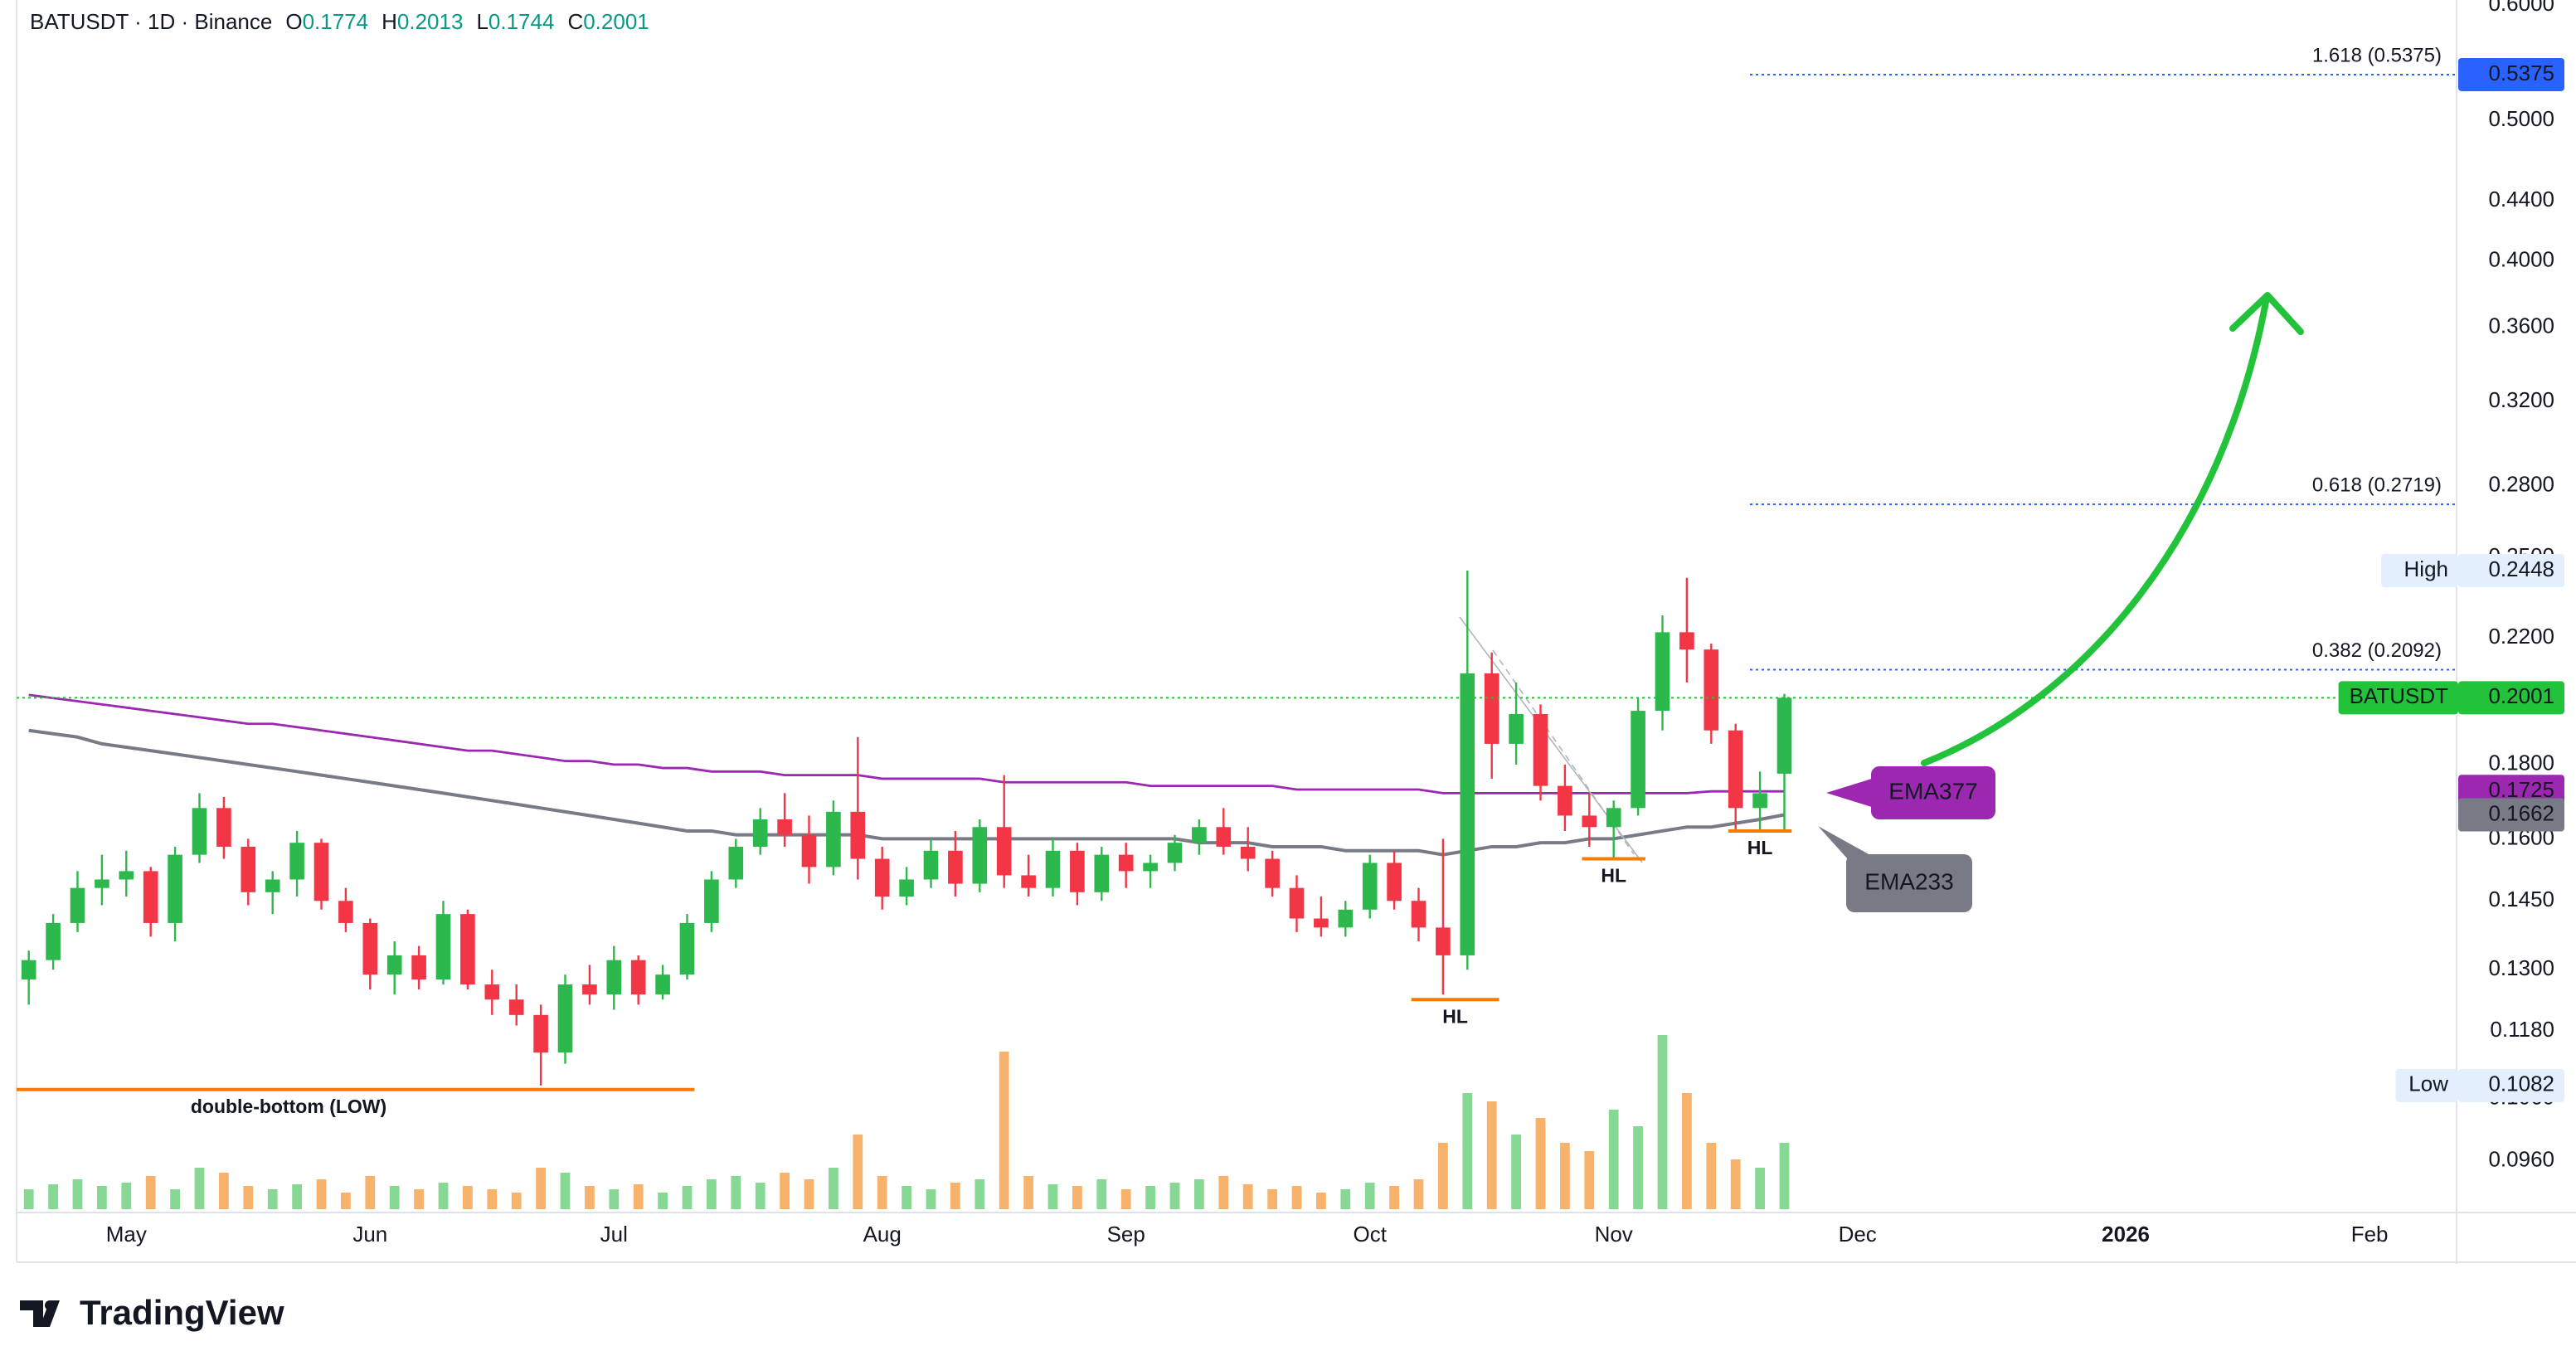  I want to click on volume-layer, so click(906, 1122).